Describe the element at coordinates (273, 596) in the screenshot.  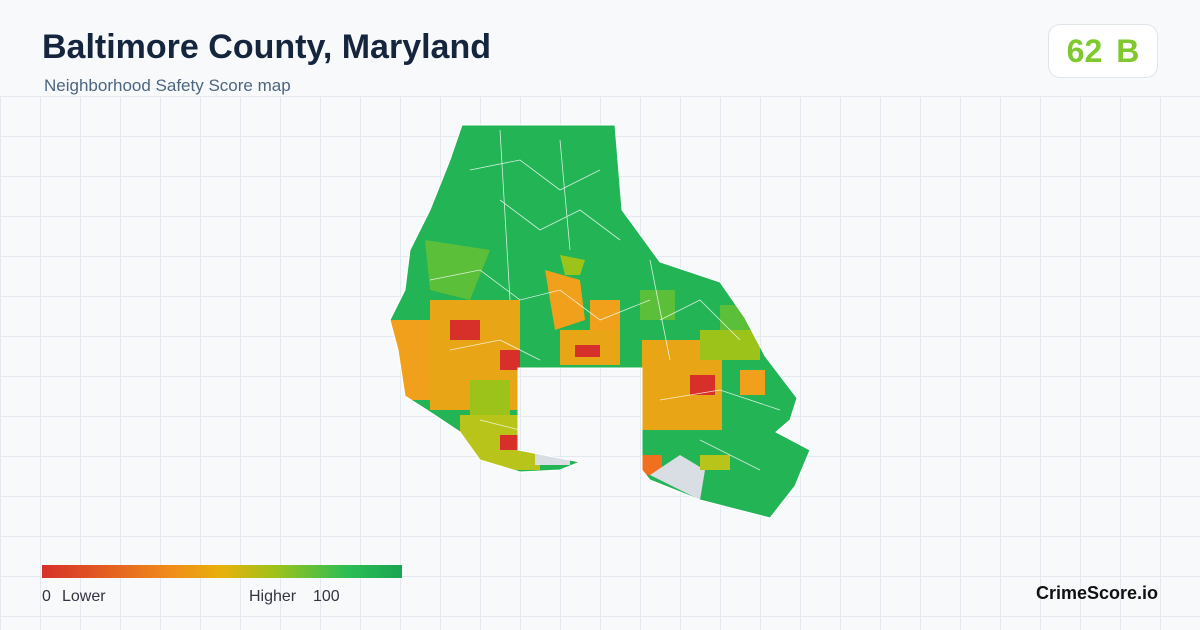
I see `legend-max-label: Higher` at that location.